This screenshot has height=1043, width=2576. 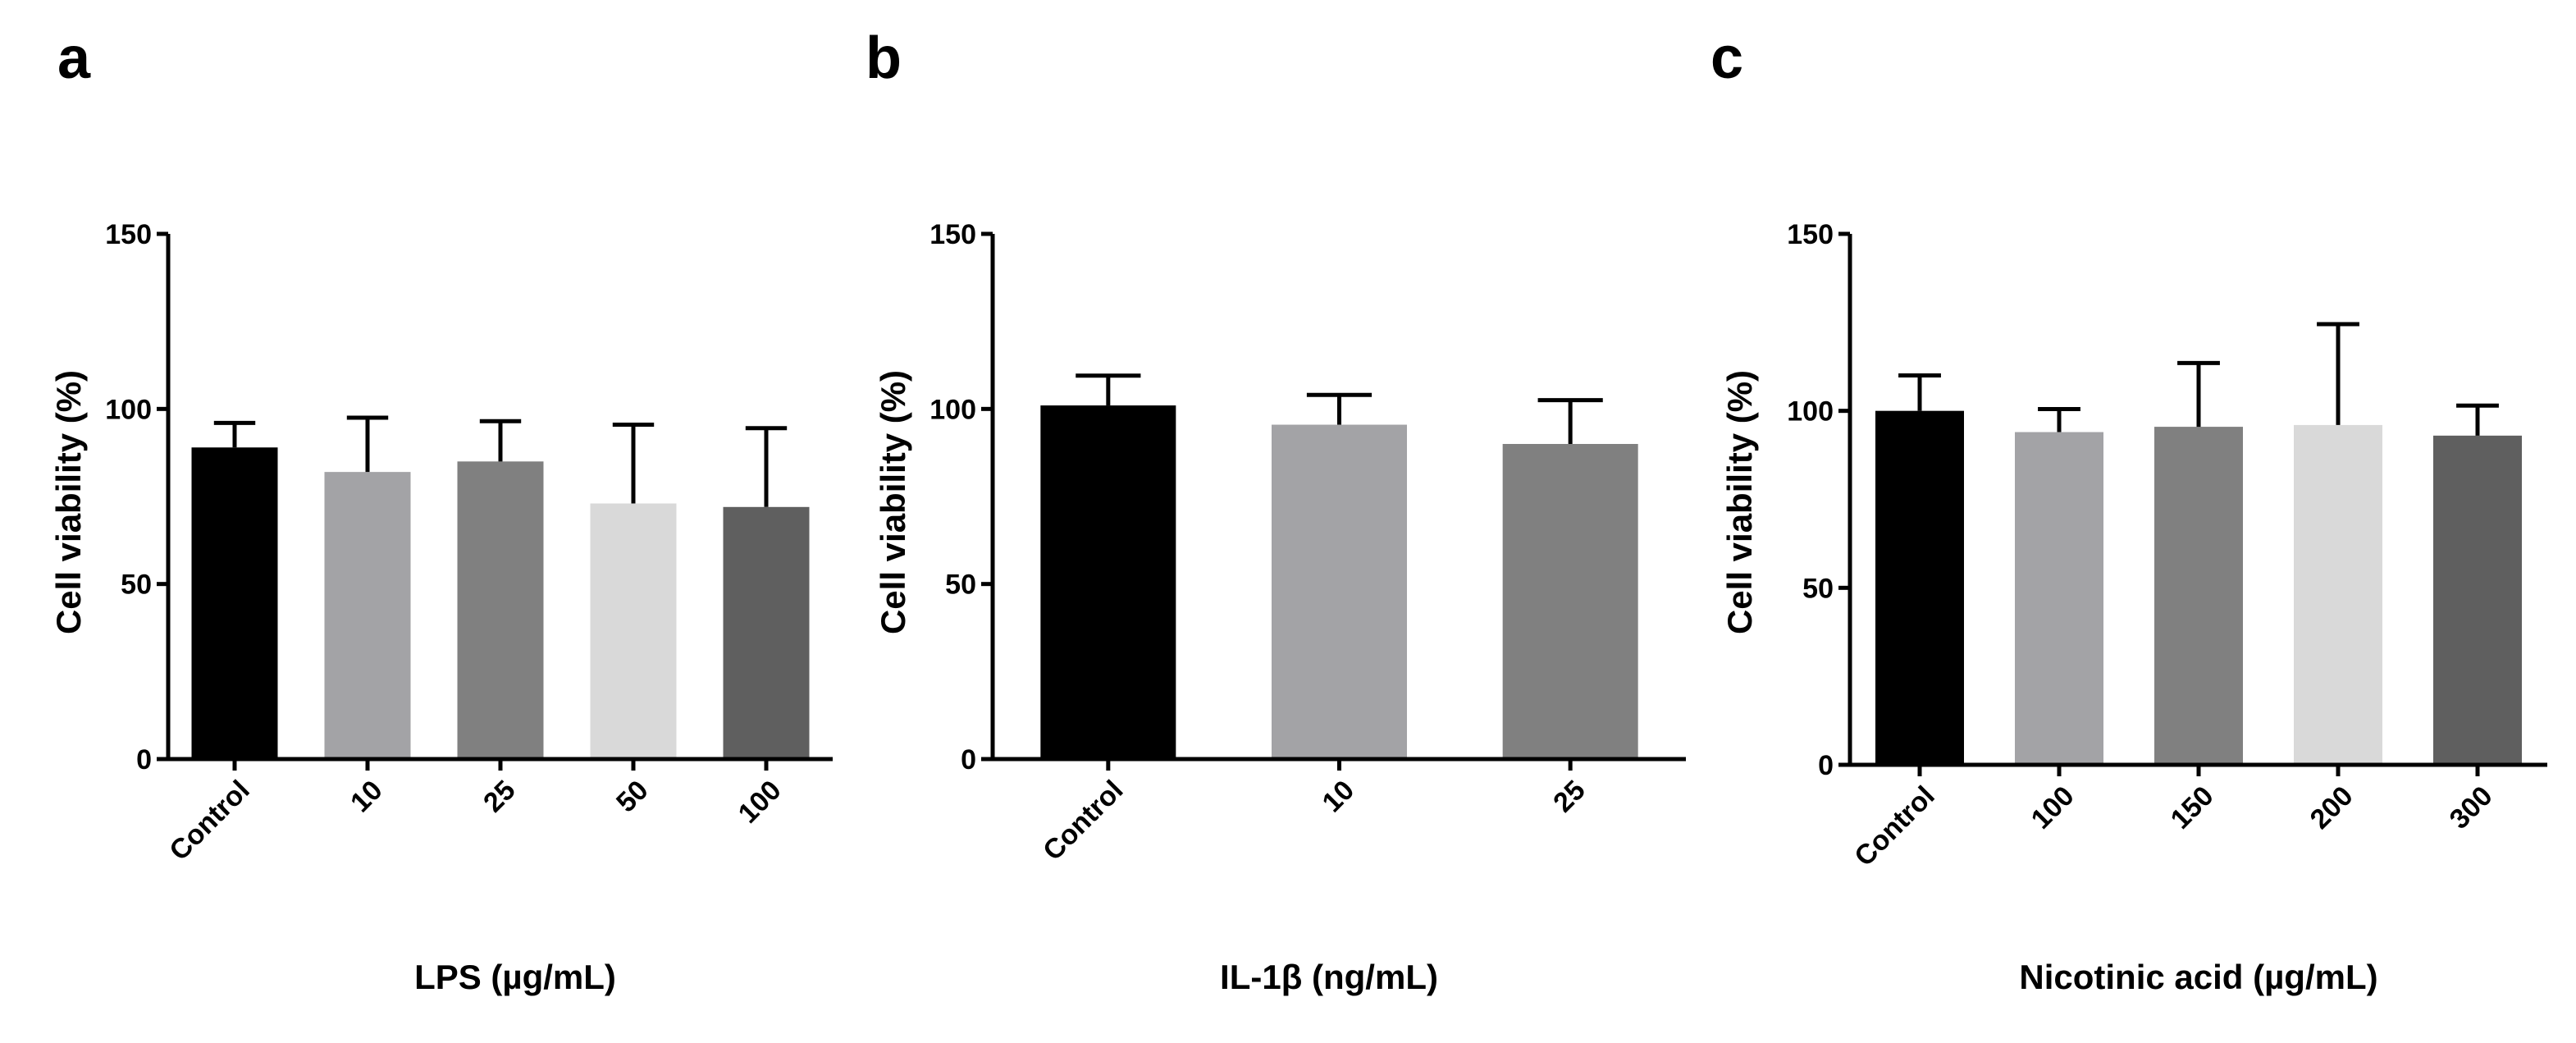 What do you see at coordinates (1894, 826) in the screenshot?
I see `x-tick-label-c: Control` at bounding box center [1894, 826].